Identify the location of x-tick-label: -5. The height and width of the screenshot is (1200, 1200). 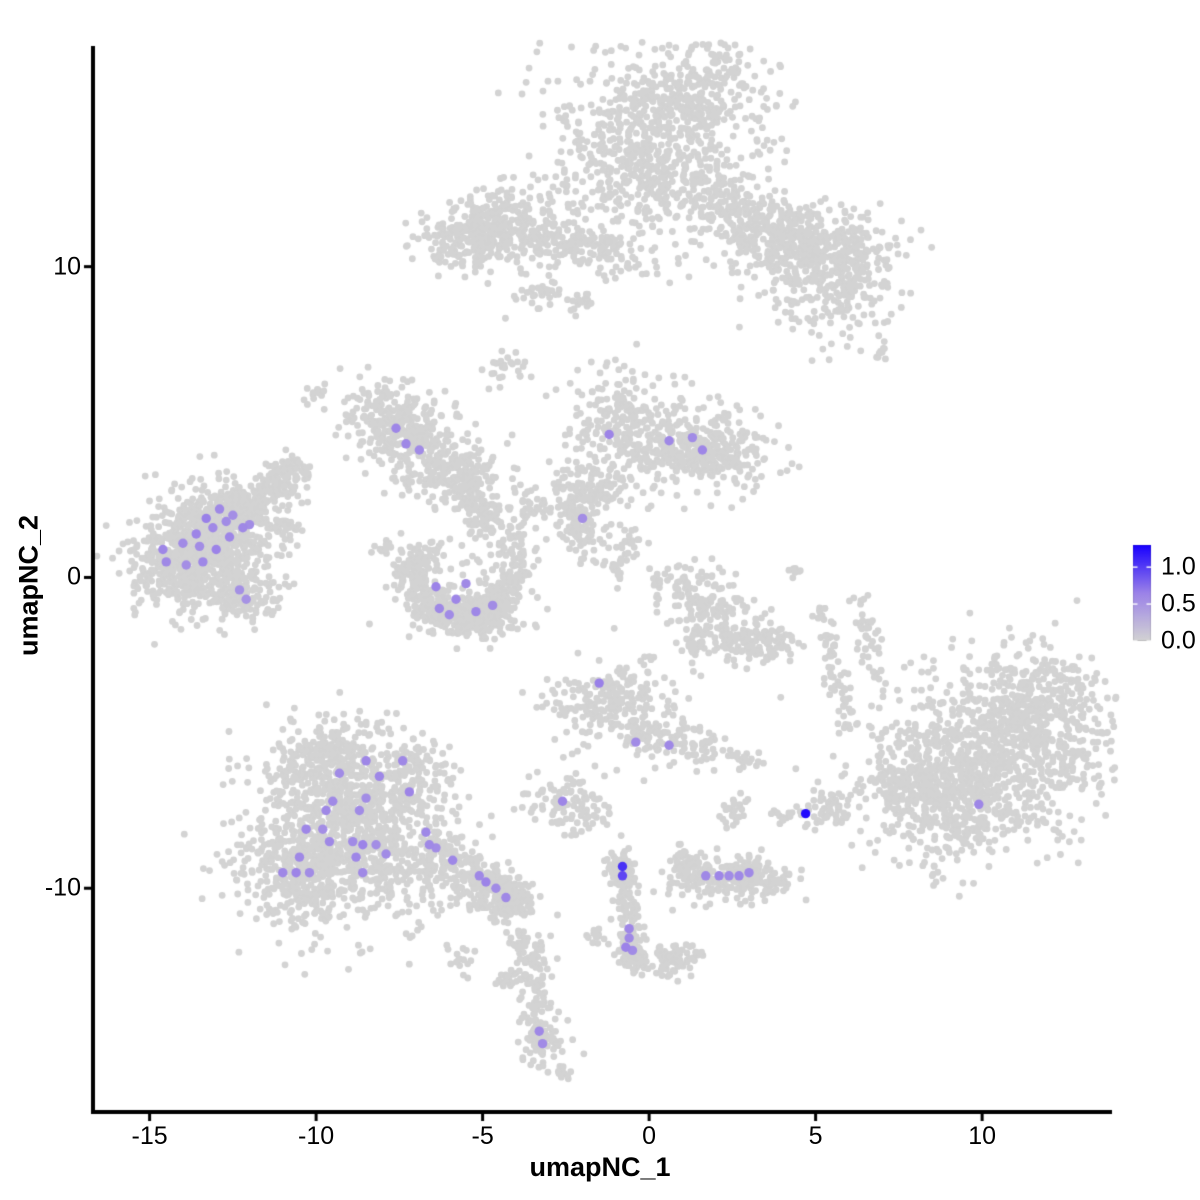
(482, 1136).